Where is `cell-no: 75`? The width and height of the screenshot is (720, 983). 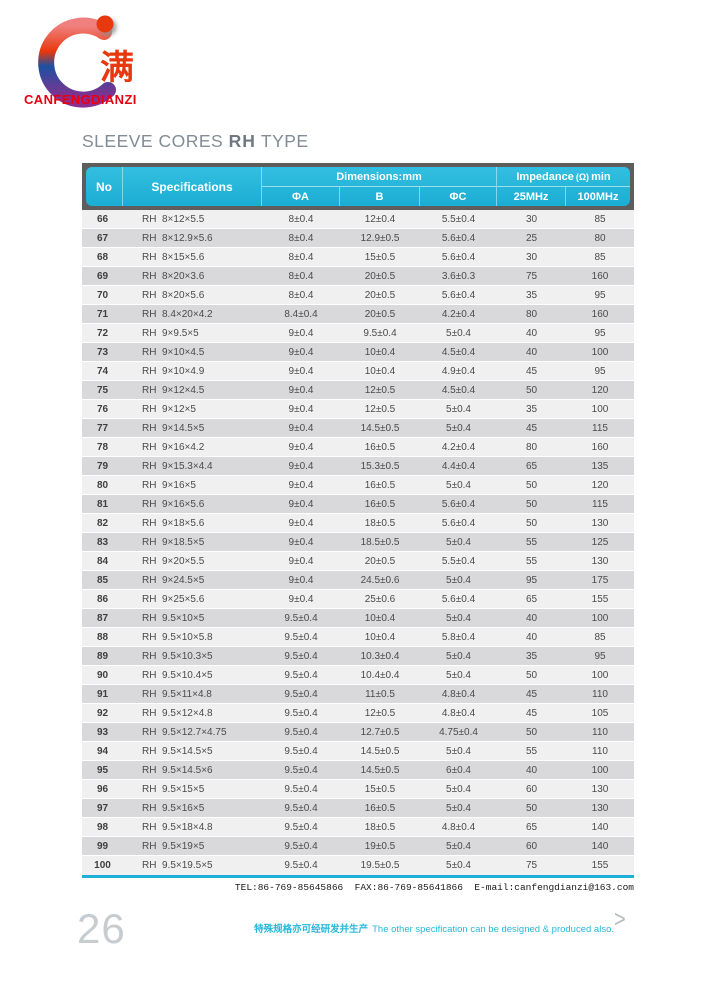 cell-no: 75 is located at coordinates (102, 390).